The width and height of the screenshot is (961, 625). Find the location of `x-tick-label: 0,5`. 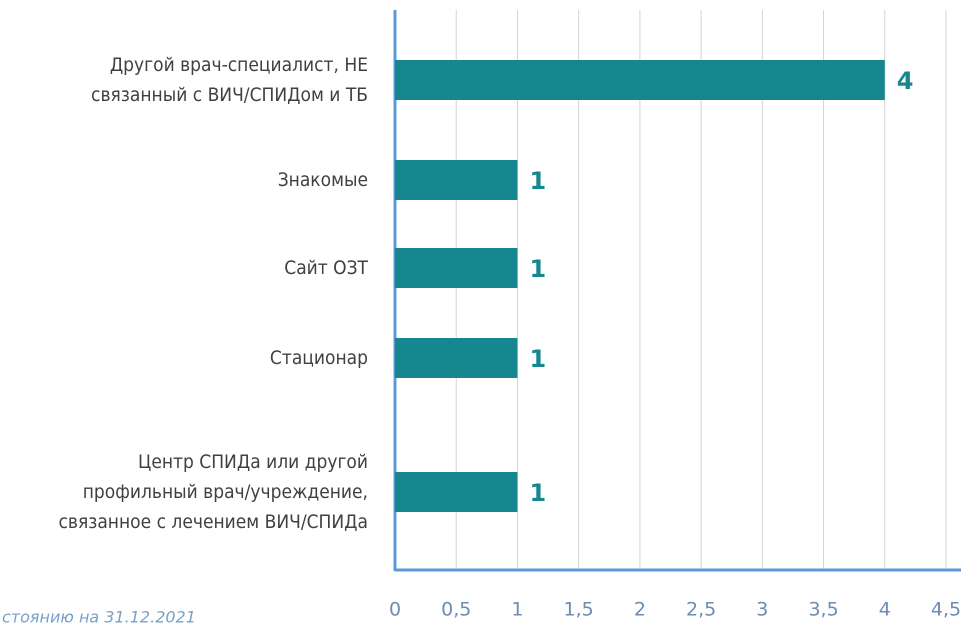

x-tick-label: 0,5 is located at coordinates (456, 610).